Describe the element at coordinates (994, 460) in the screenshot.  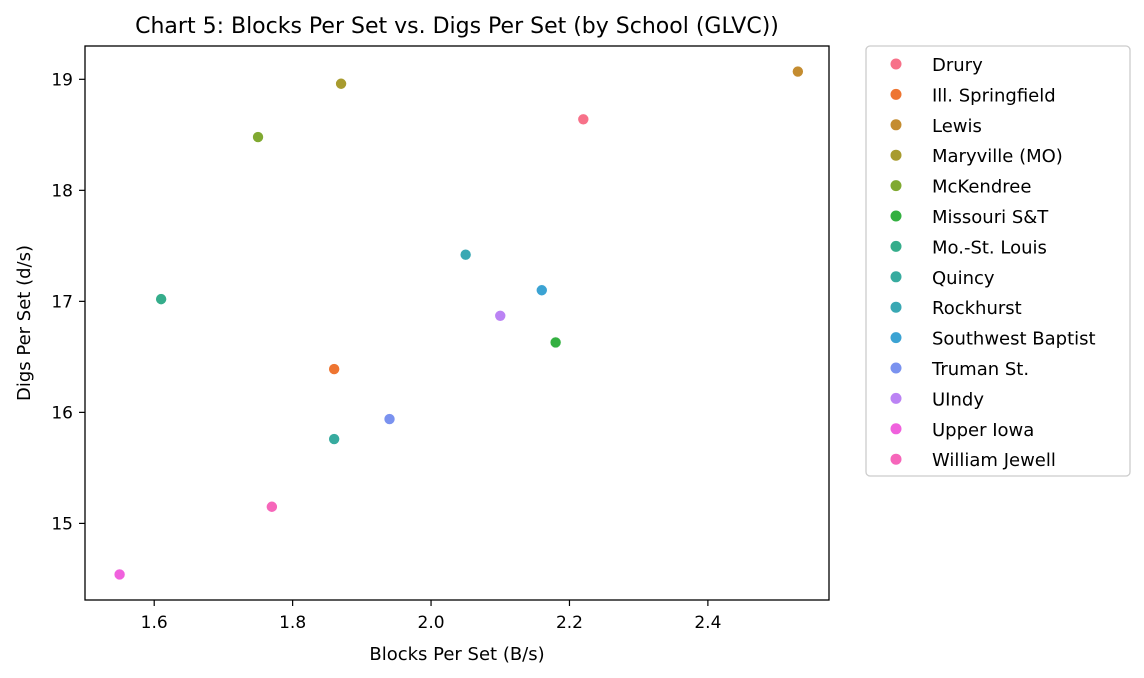
I see `legend-label: William Jewell` at that location.